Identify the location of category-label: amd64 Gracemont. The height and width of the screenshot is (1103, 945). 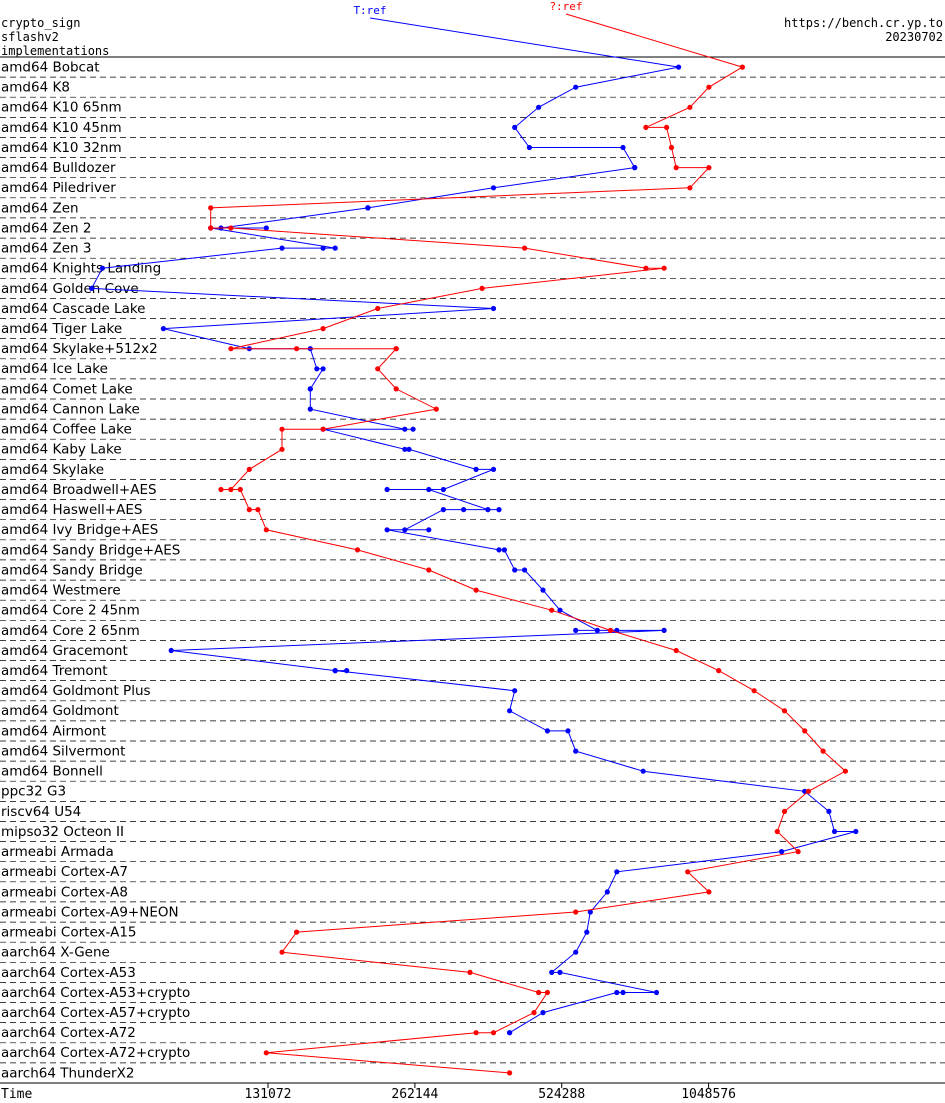
(64, 651).